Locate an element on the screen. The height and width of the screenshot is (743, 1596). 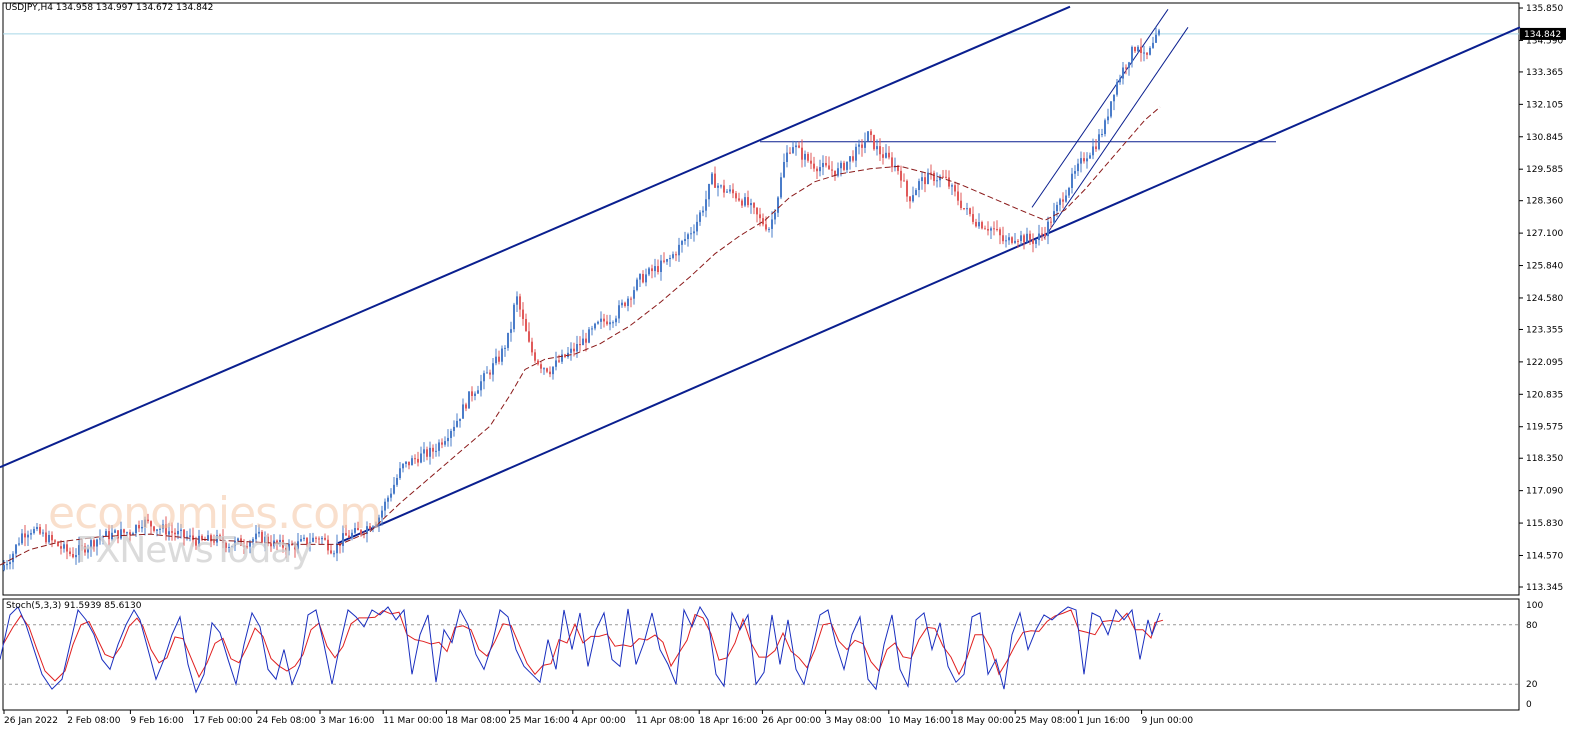
x-tick-label: 3 Mar 16:00 is located at coordinates (347, 721).